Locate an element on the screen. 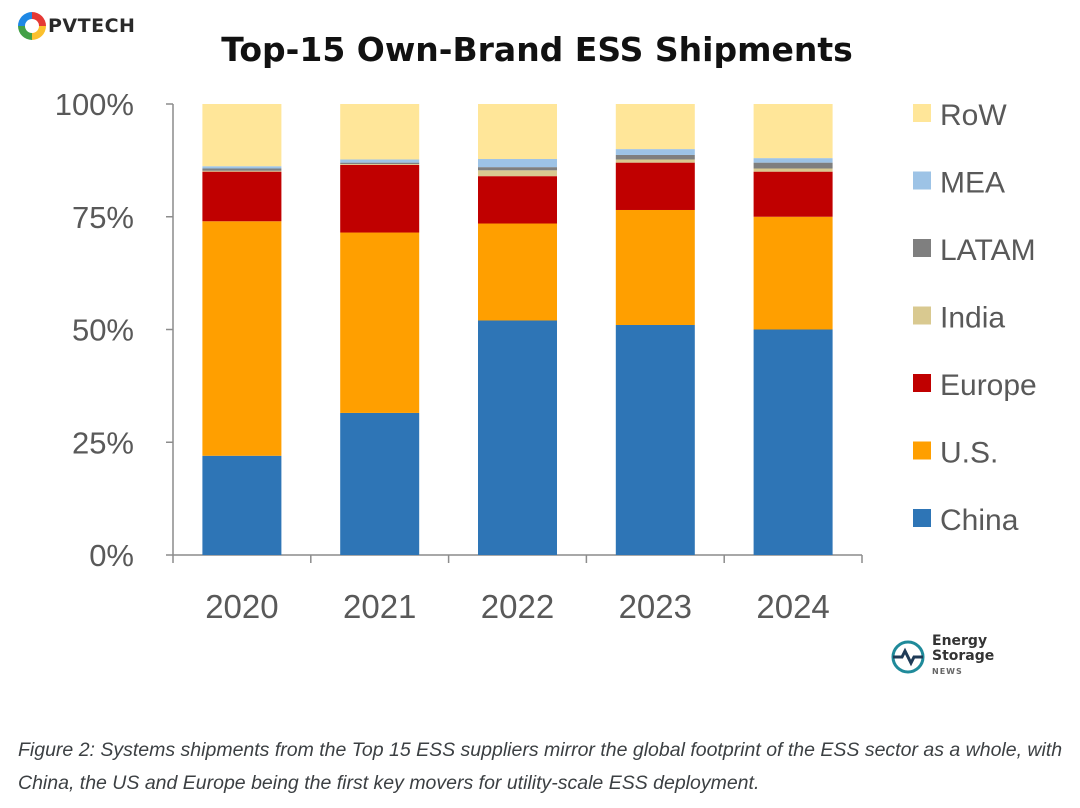 The height and width of the screenshot is (808, 1080). y-tick-label: 100% is located at coordinates (94, 104).